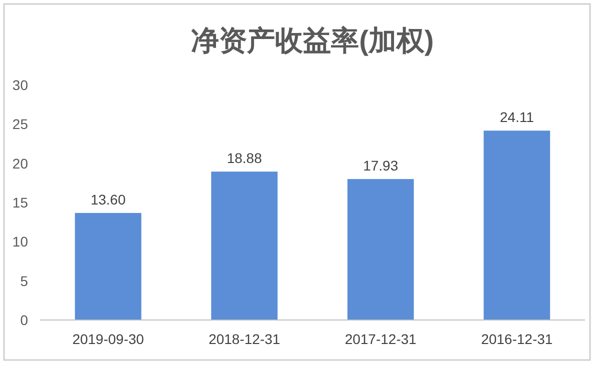 This screenshot has width=600, height=368. What do you see at coordinates (380, 339) in the screenshot?
I see `x-tick-label: 2017-12-31` at bounding box center [380, 339].